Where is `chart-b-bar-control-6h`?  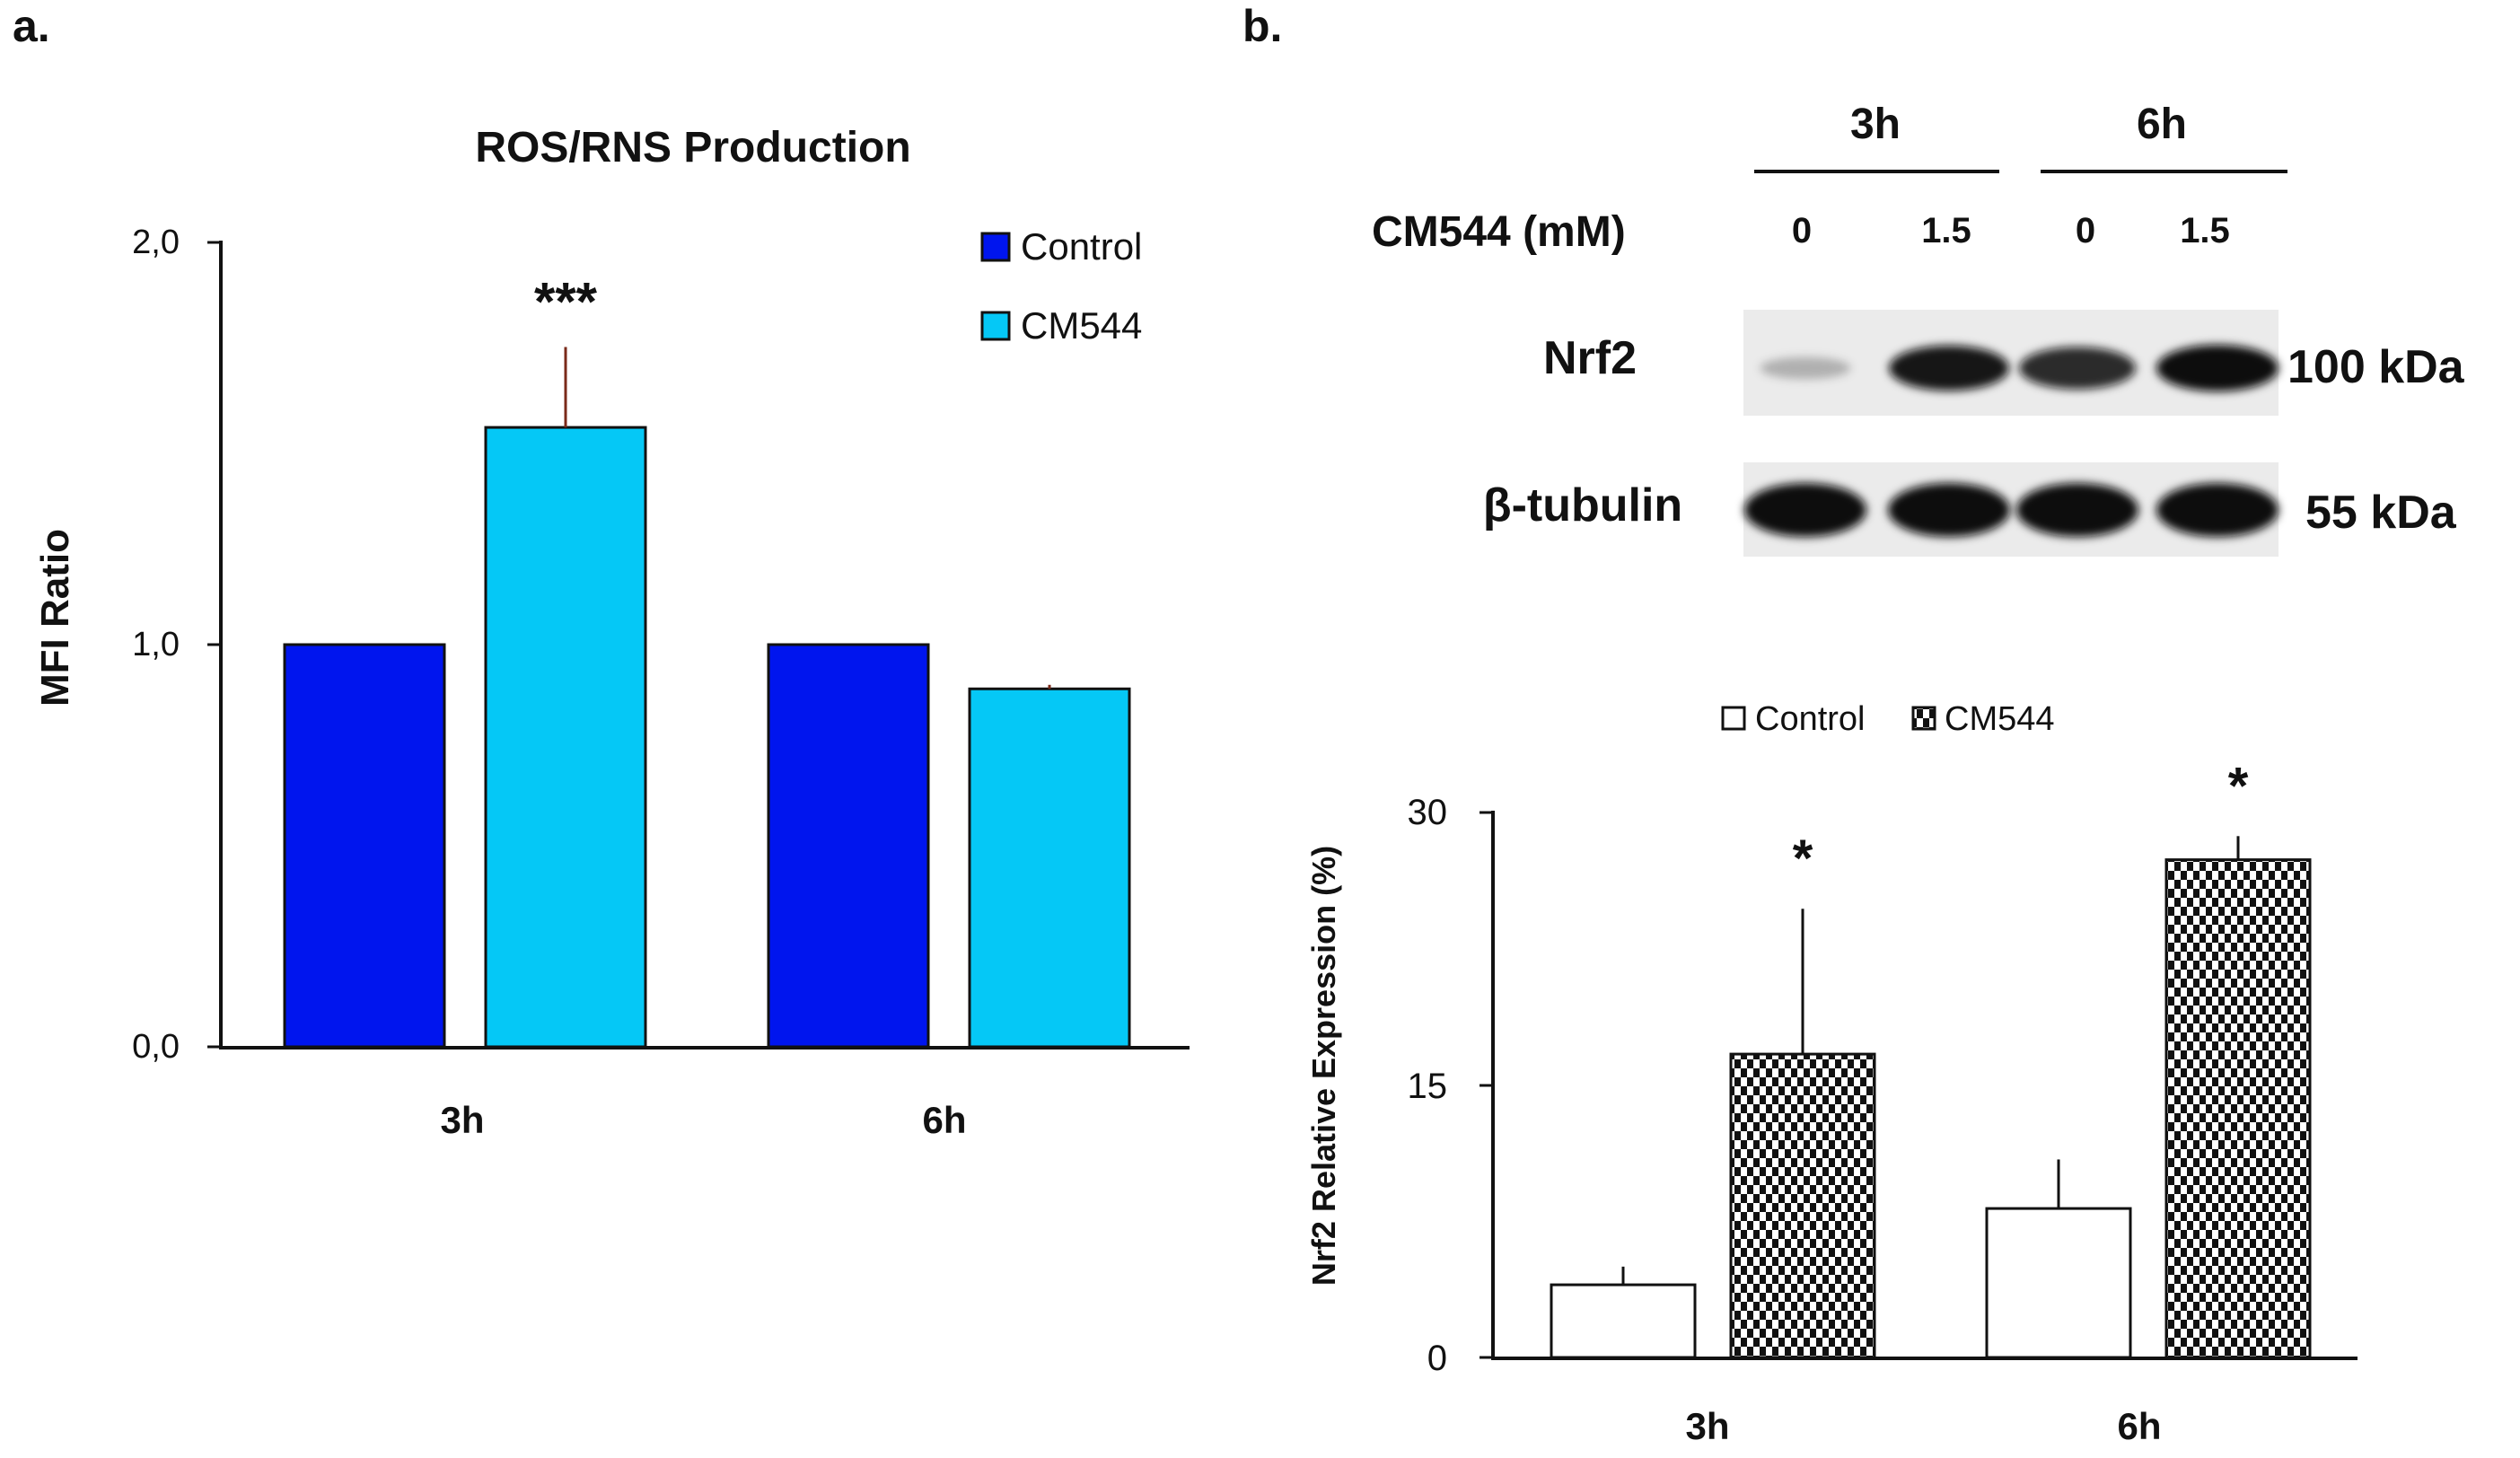 chart-b-bar-control-6h is located at coordinates (2058, 1283).